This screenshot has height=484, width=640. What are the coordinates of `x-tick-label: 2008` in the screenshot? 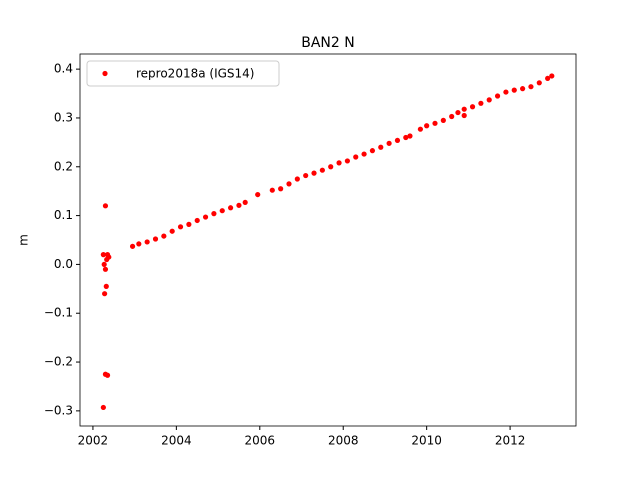 It's located at (343, 441).